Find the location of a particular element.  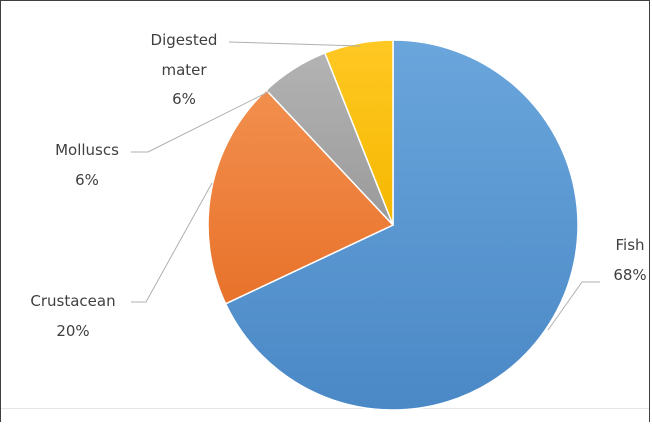

data-label-digested-mater-name-word1: Digested is located at coordinates (184, 40).